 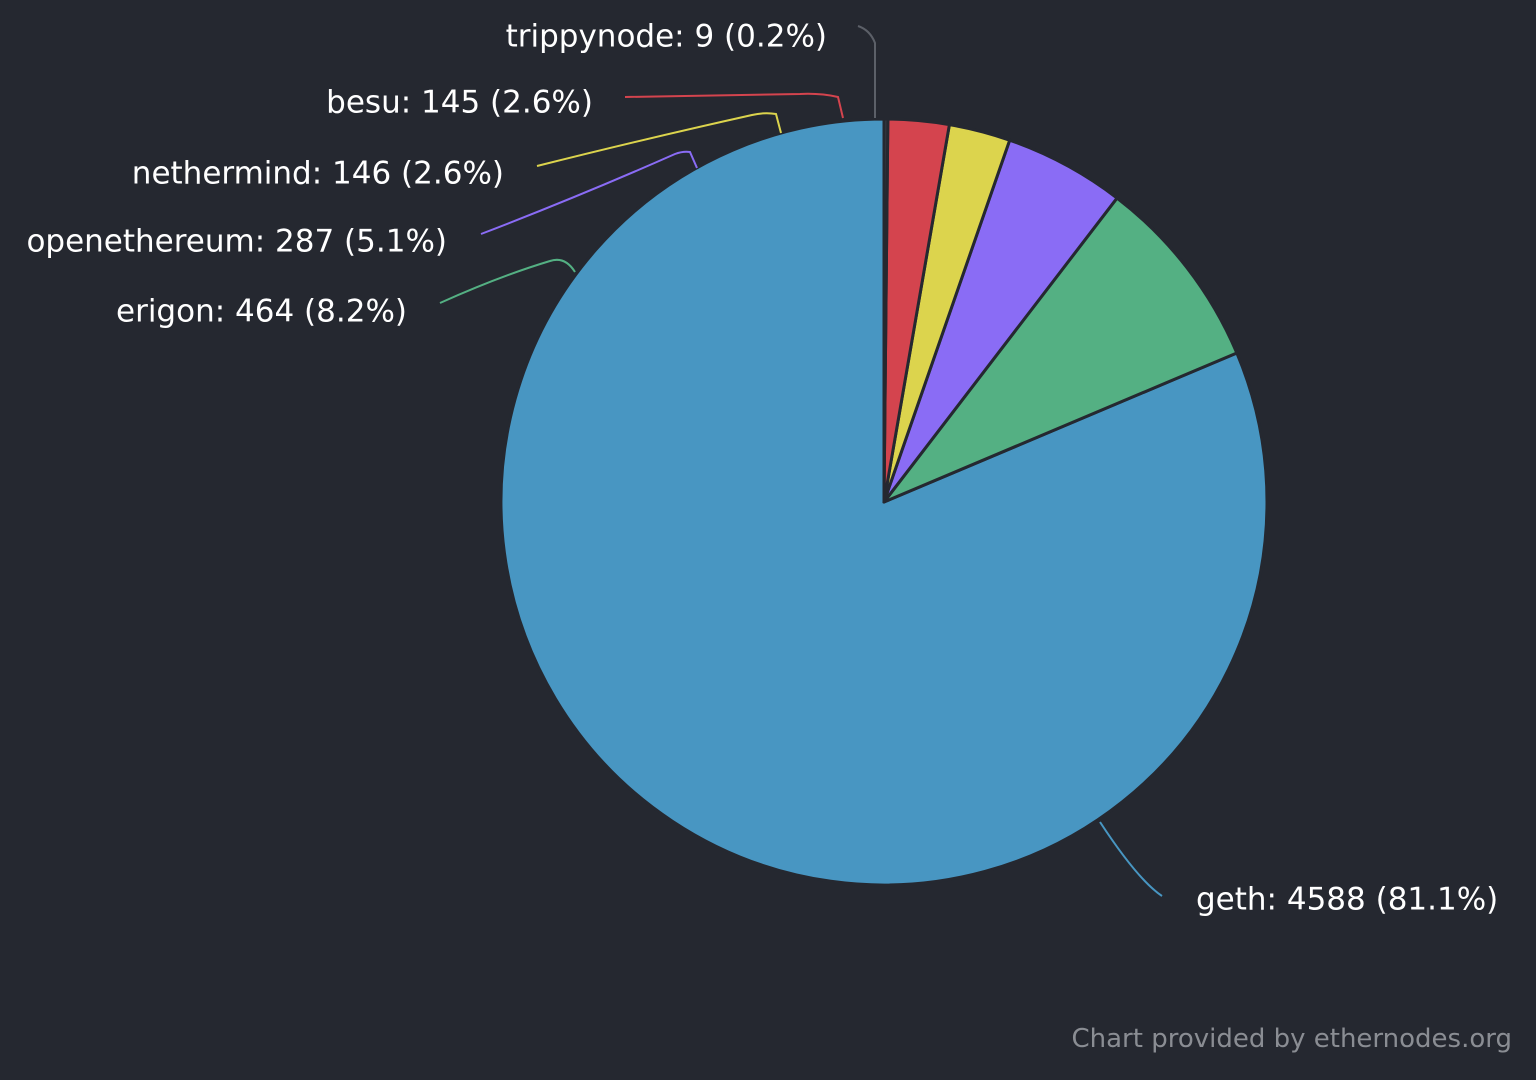 I want to click on label-connector-erigon, so click(x=507, y=281).